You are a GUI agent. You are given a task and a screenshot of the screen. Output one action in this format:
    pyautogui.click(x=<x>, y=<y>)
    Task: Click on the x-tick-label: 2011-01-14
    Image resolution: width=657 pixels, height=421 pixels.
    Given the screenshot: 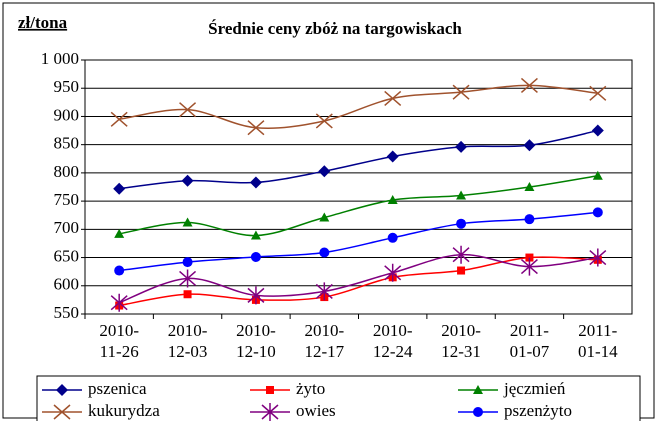 What is the action you would take?
    pyautogui.click(x=597, y=341)
    